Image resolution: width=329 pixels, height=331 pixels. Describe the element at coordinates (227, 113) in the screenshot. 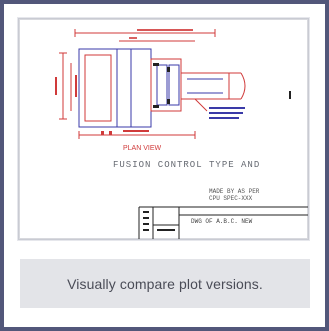

I see `callout-labels` at that location.